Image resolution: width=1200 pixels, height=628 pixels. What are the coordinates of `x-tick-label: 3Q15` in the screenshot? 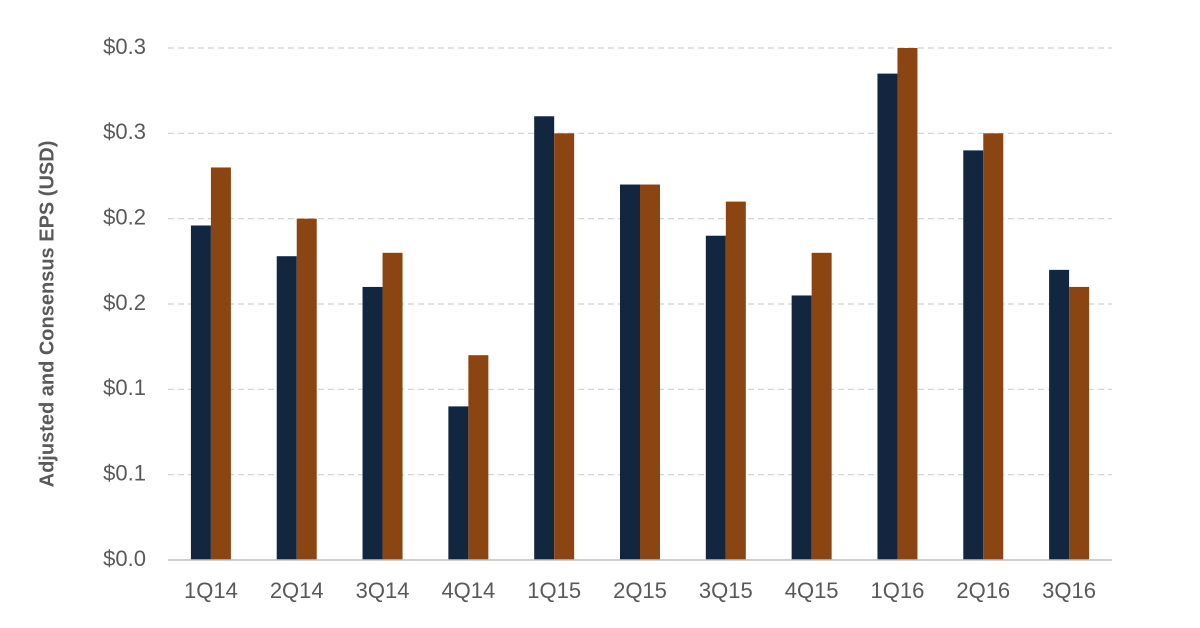 It's located at (726, 590).